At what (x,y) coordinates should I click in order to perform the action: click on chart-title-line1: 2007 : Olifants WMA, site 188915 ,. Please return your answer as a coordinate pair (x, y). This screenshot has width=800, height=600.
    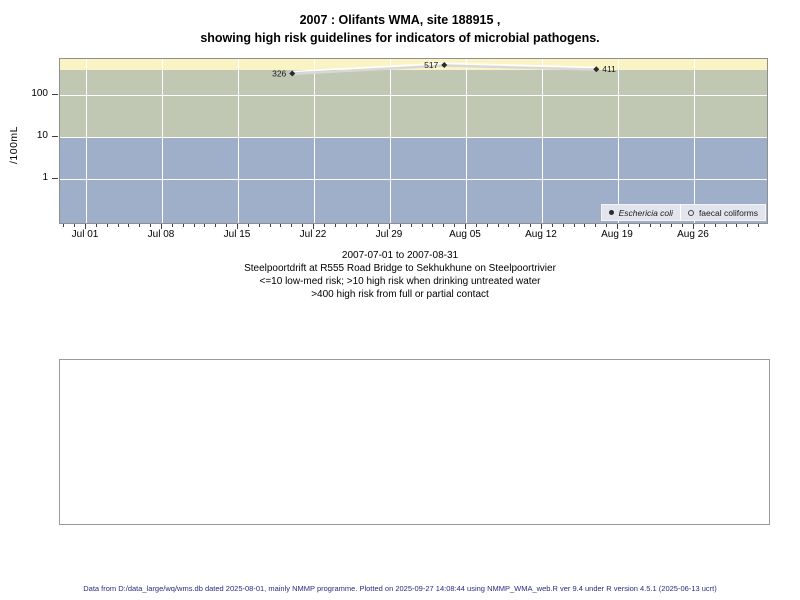
    Looking at the image, I should click on (400, 20).